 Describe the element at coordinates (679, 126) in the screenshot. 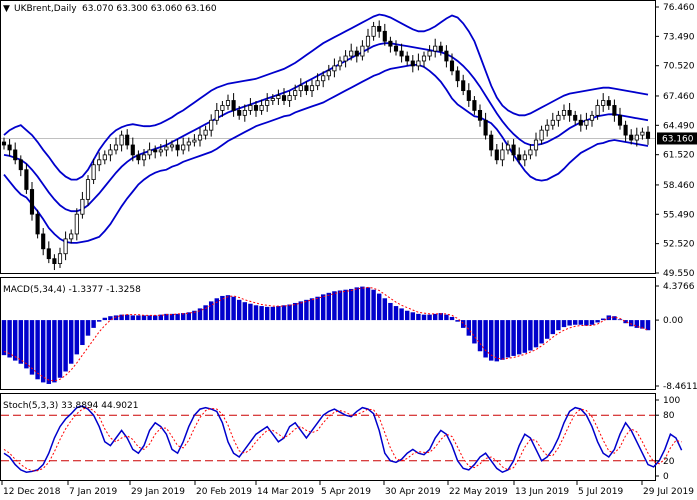

I see `price-tick-label: 64.490` at that location.